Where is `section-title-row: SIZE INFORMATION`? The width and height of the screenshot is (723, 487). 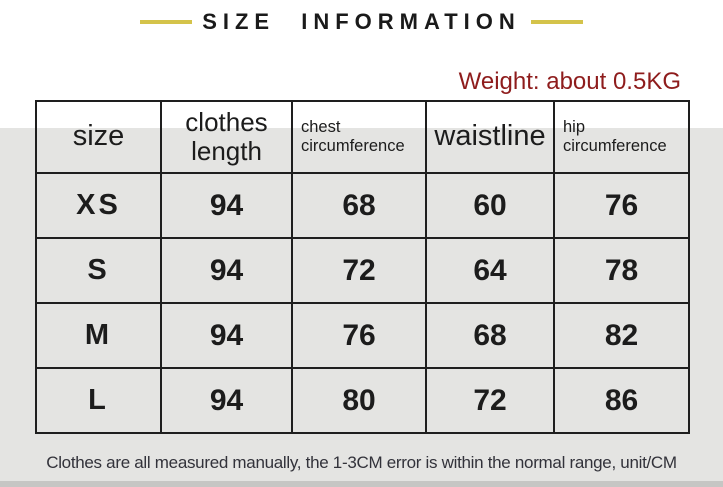
section-title-row: SIZE INFORMATION is located at coordinates (361, 22).